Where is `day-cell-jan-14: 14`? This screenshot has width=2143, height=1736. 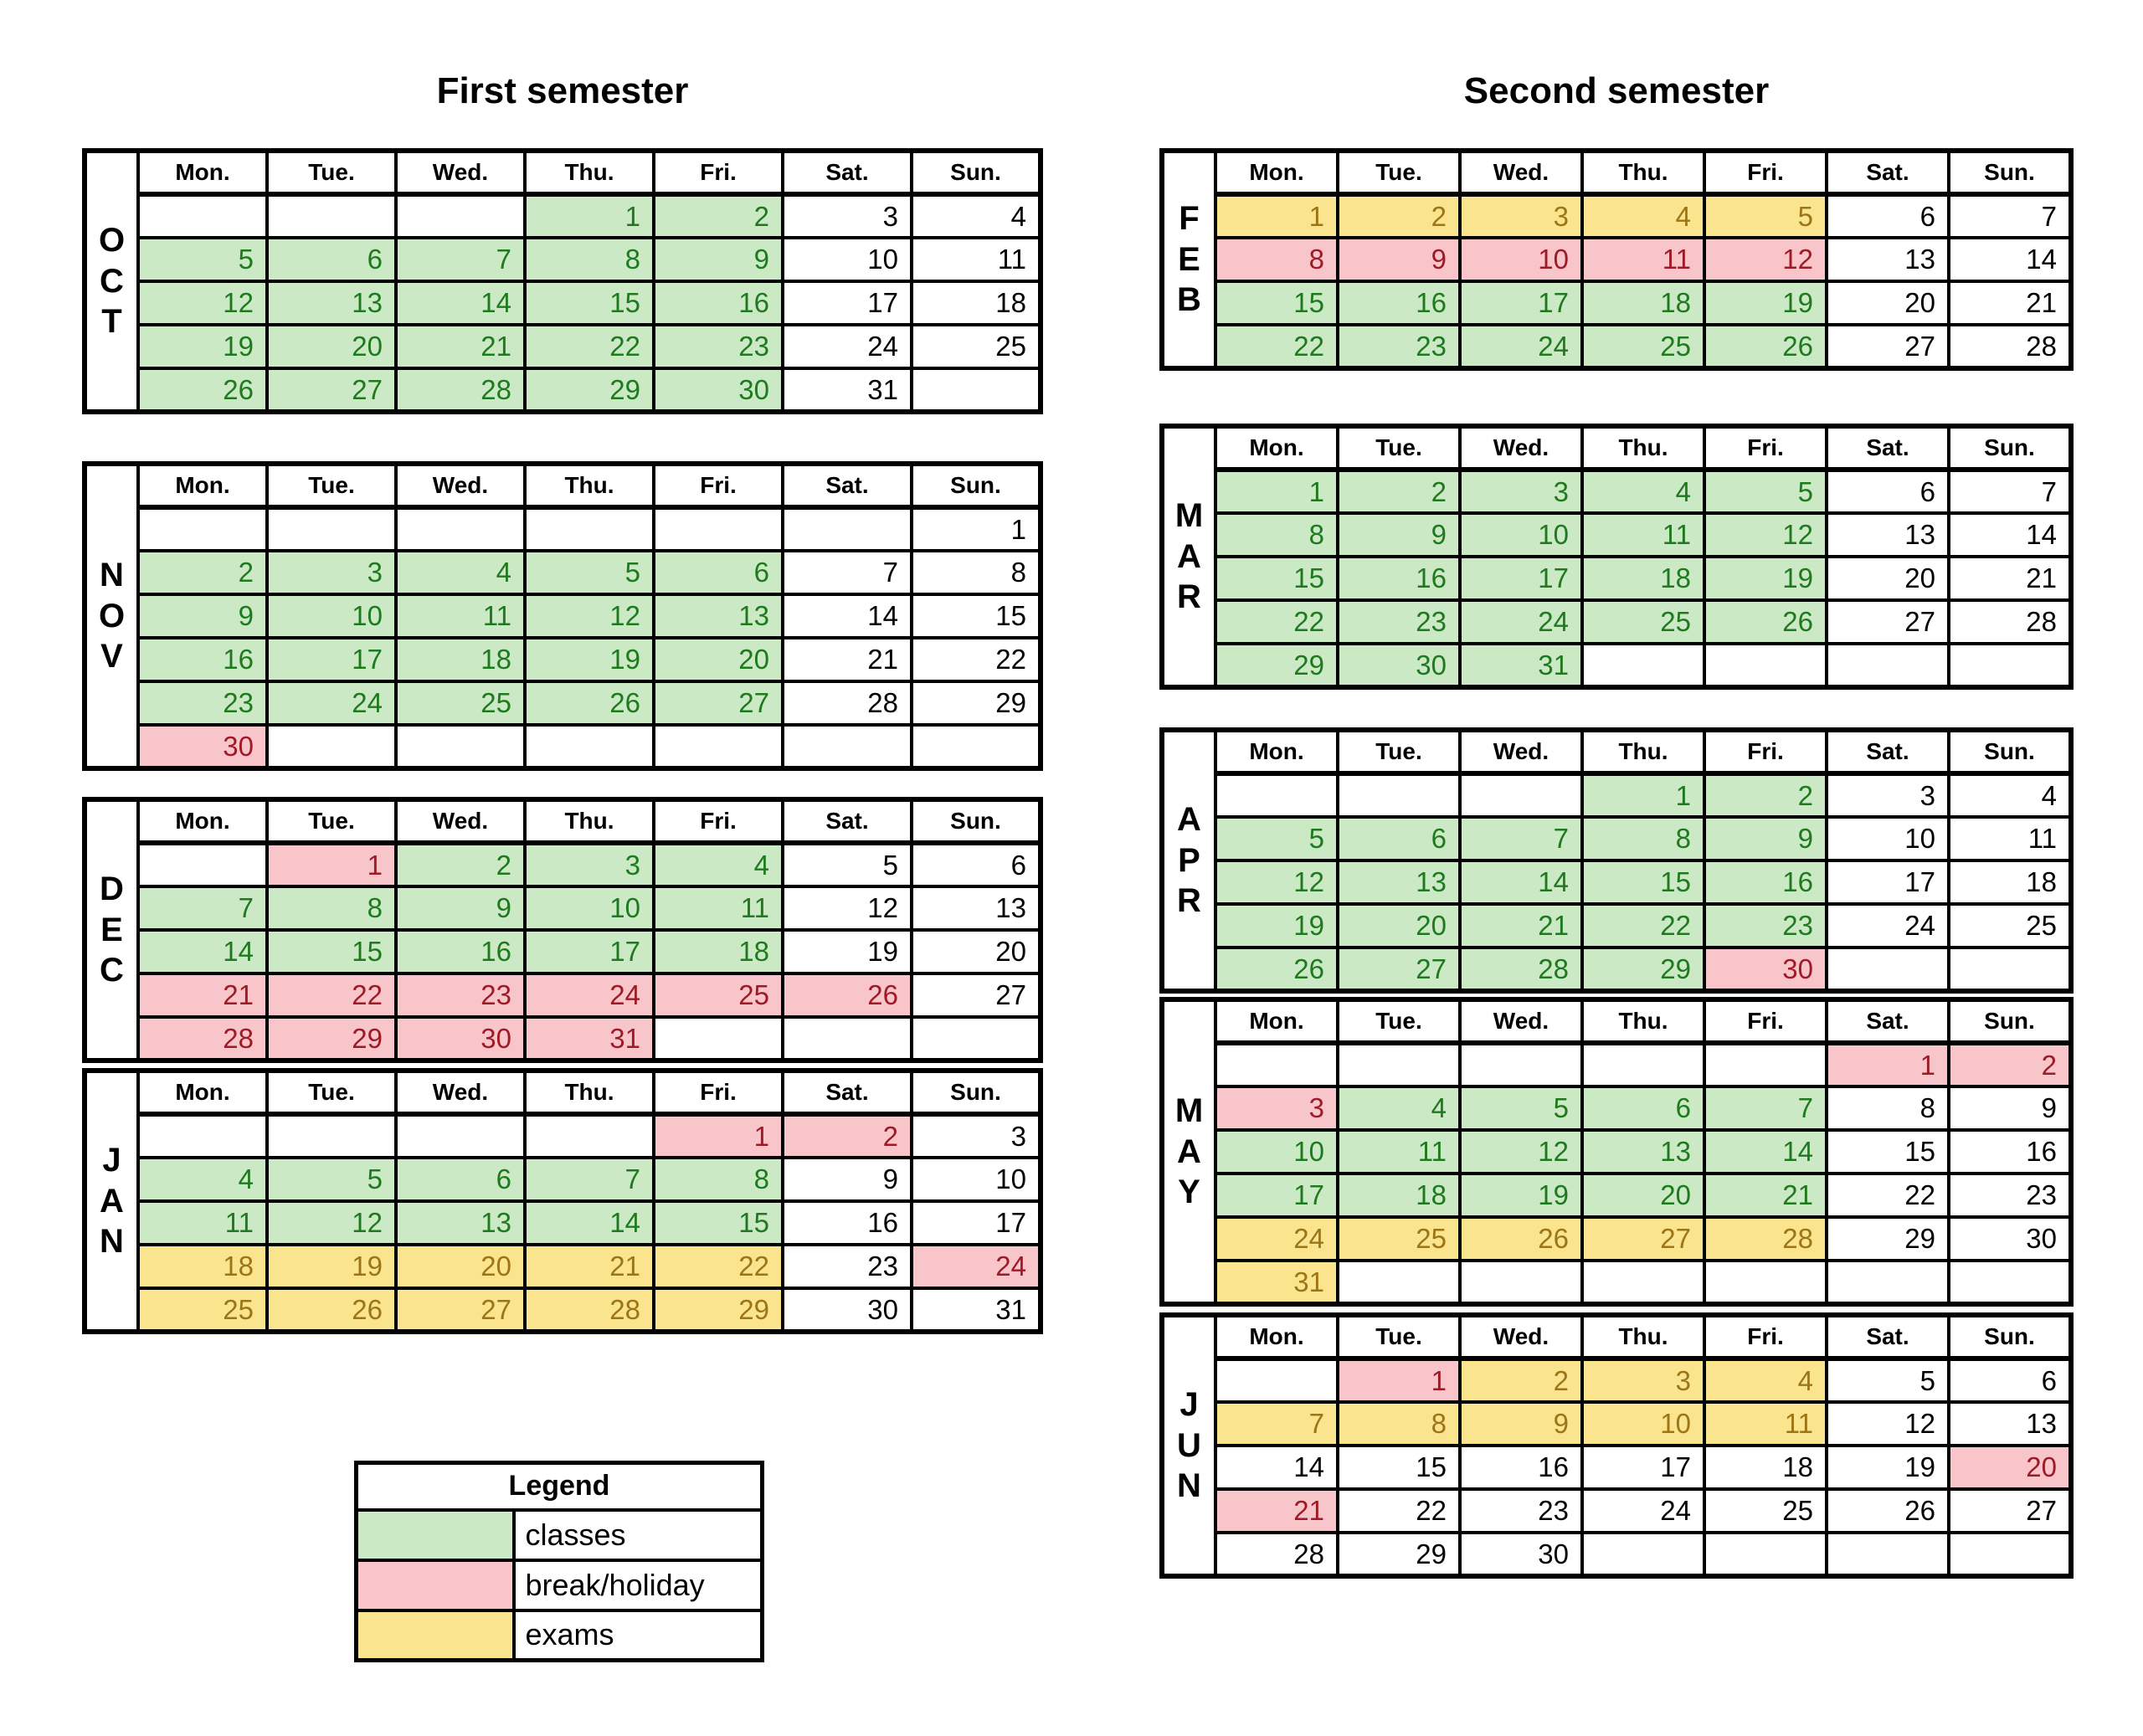 day-cell-jan-14: 14 is located at coordinates (589, 1222).